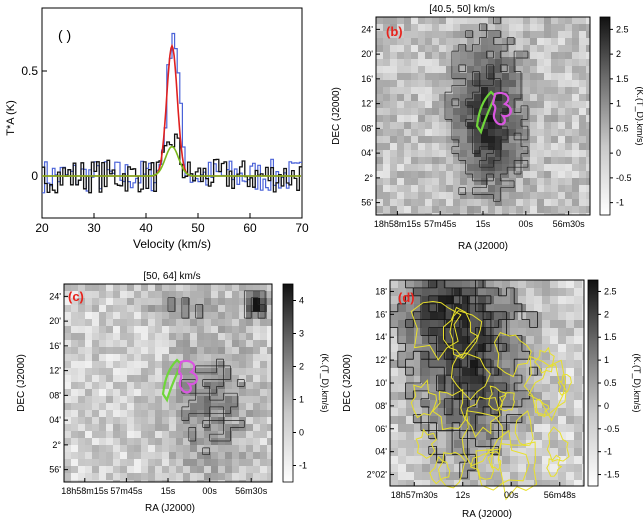 Image resolution: width=643 pixels, height=528 pixels. Describe the element at coordinates (164, 487) in the screenshot. I see `panel-c-xticks: 18h58m15s 57m45s 15s 00s 56m30s` at that location.